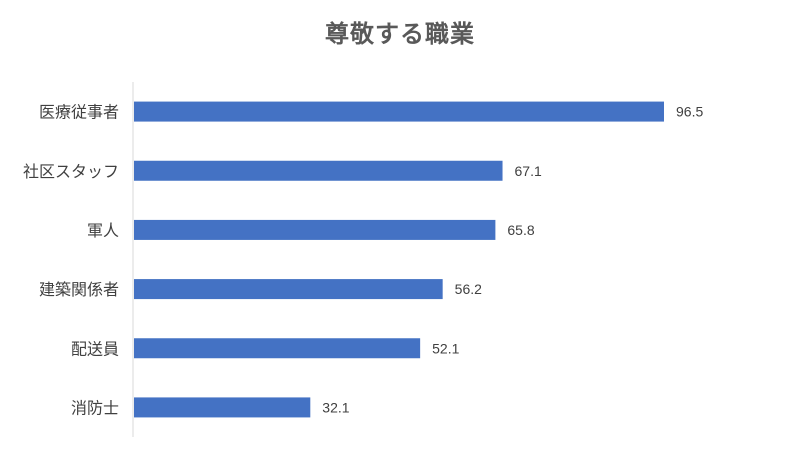  What do you see at coordinates (95, 348) in the screenshot?
I see `category-label: 配送員` at bounding box center [95, 348].